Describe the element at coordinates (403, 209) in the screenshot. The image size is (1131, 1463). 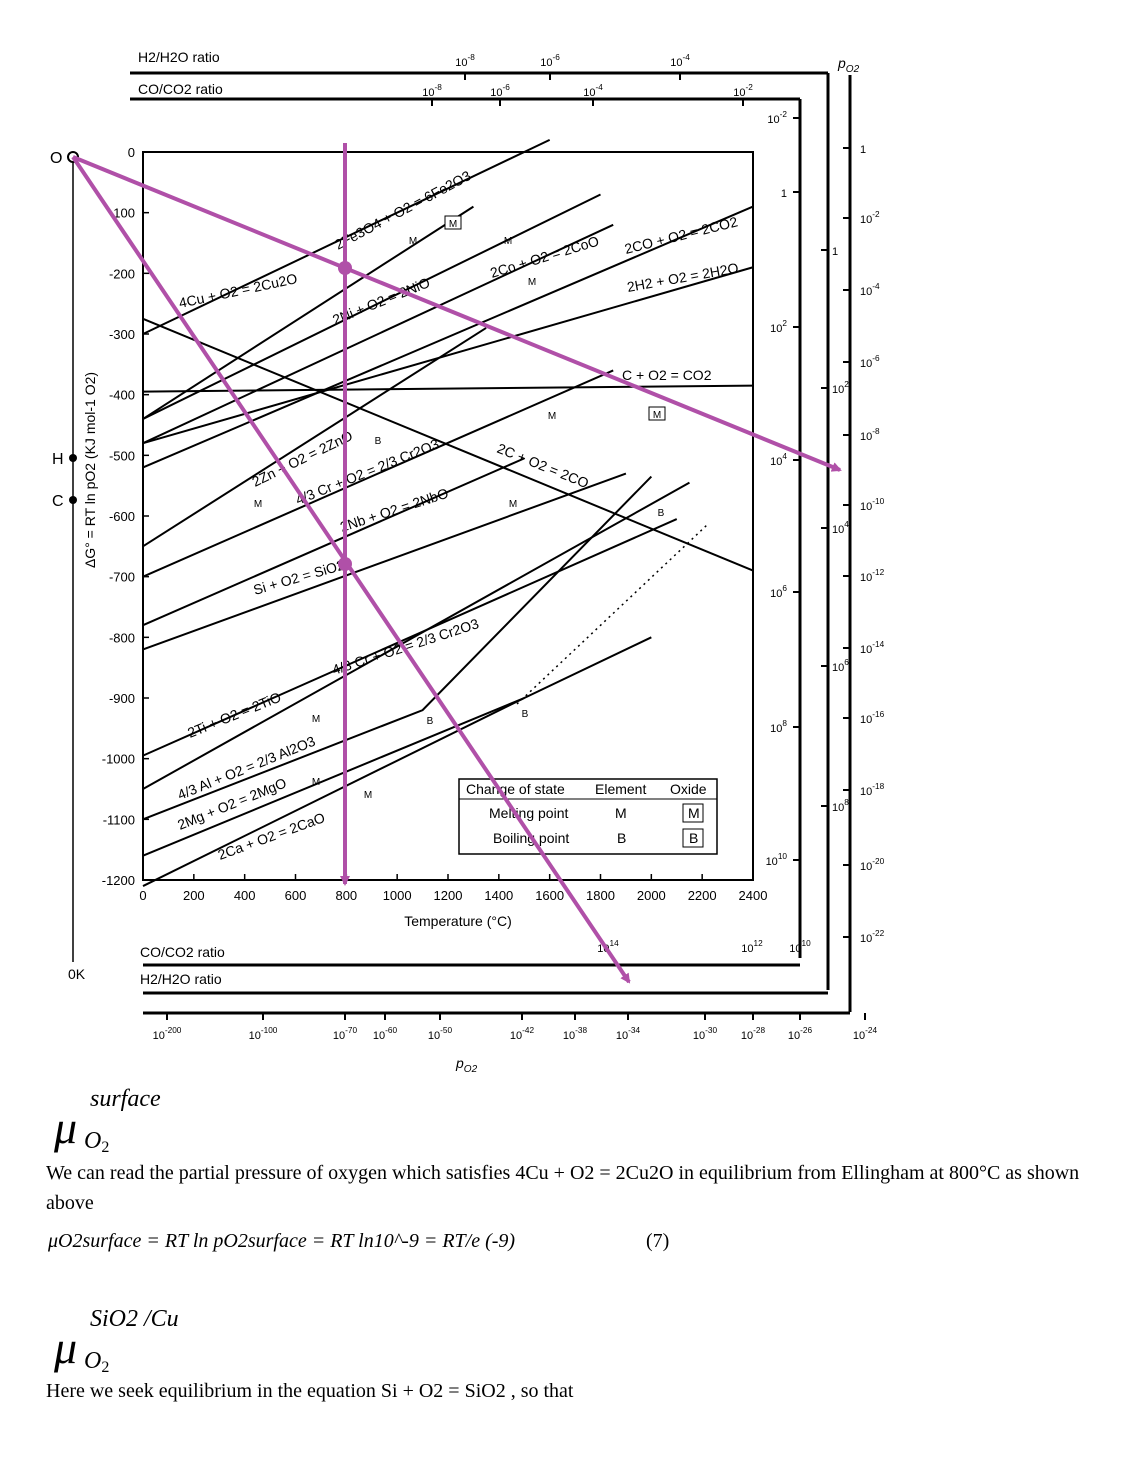
I see `reaction-label-fe: 2Fe3O4 + O2 = 6Fe2O3` at that location.